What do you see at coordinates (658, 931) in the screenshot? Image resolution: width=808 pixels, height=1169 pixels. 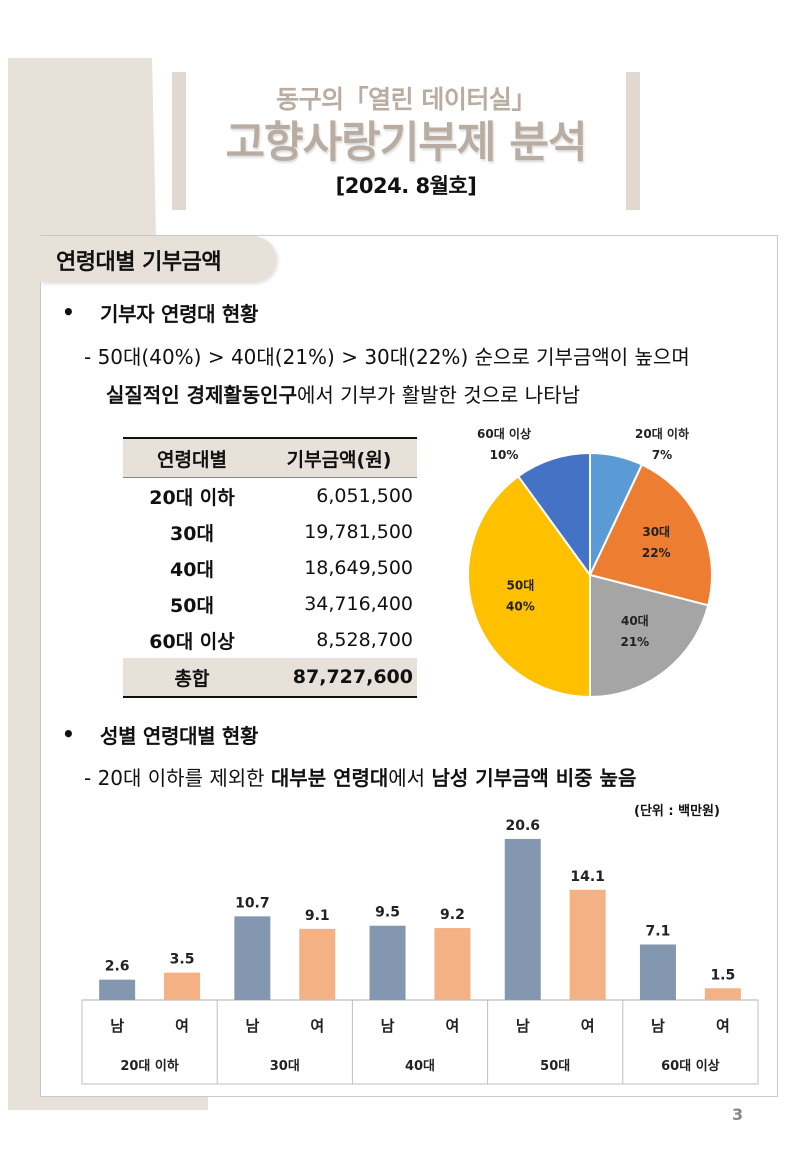 I see `bar-value-label: 7.1` at bounding box center [658, 931].